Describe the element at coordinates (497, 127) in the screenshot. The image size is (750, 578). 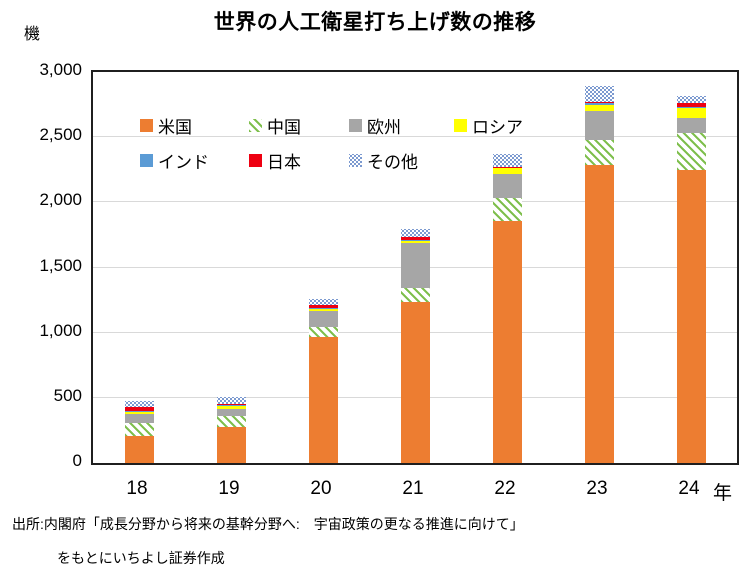
I see `legend-label-russia: ロシア` at that location.